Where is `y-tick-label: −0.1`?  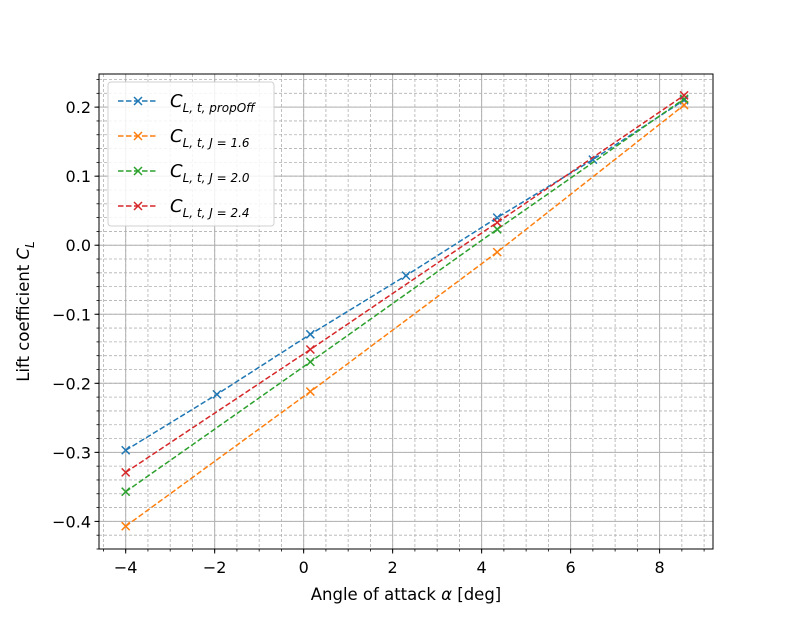 y-tick-label: −0.1 is located at coordinates (71, 314).